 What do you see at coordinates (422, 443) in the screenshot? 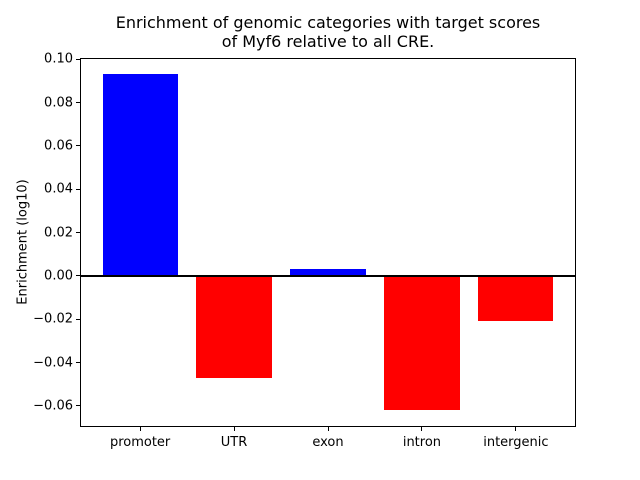
I see `x-tick-label-intron: intron` at bounding box center [422, 443].